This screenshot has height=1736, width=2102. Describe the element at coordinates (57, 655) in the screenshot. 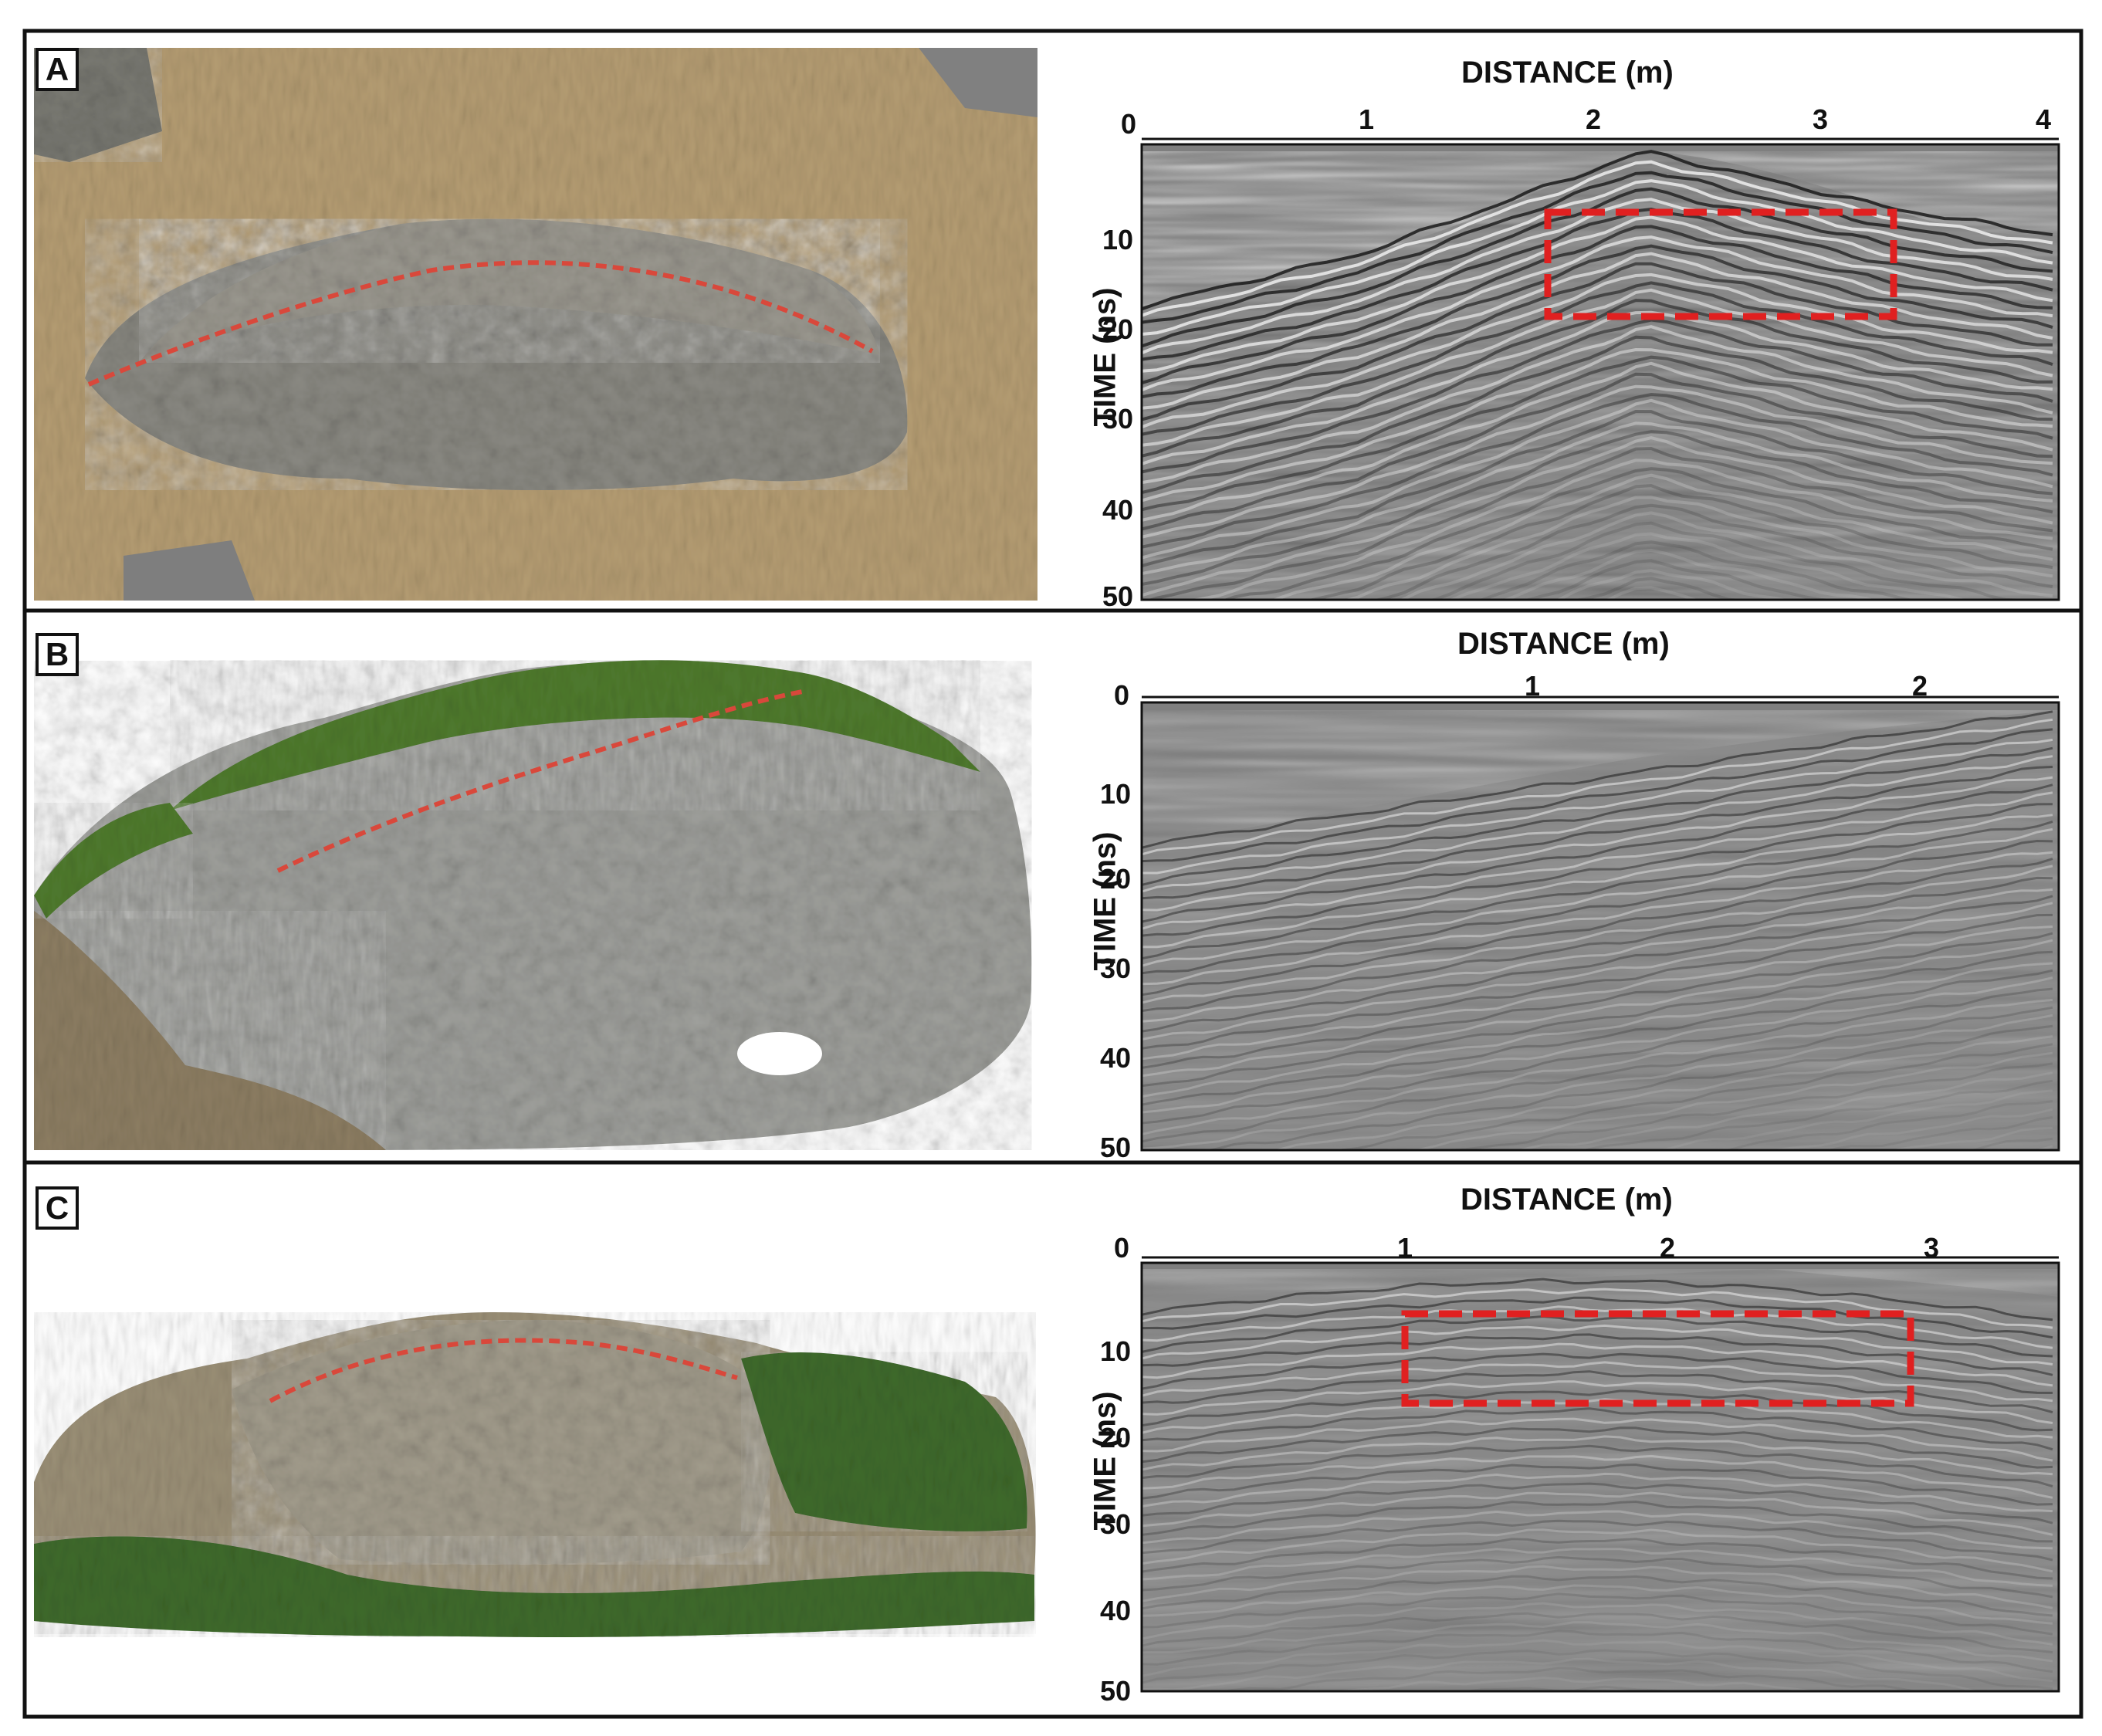

I see `panel-b-letter: B` at that location.